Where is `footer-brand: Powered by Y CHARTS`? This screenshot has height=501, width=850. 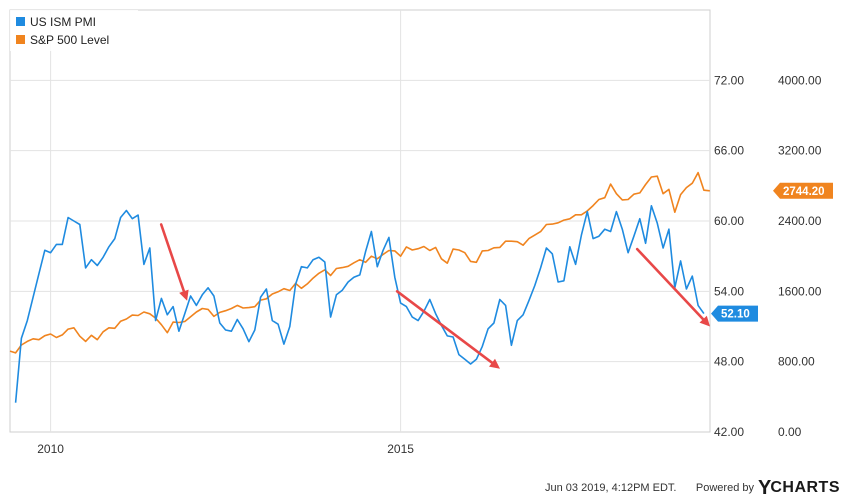 footer-brand: Powered by Y CHARTS is located at coordinates (767, 487).